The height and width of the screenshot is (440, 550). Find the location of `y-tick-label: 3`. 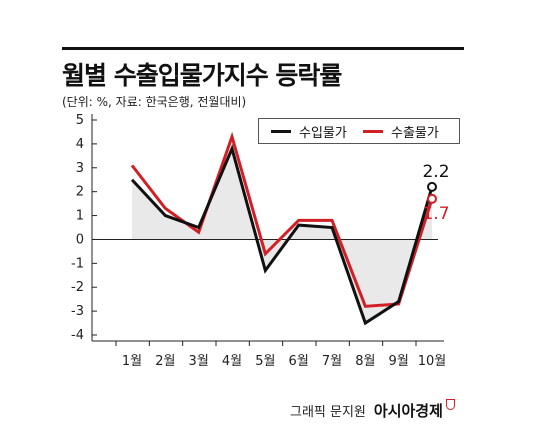

y-tick-label: 3 is located at coordinates (80, 168).